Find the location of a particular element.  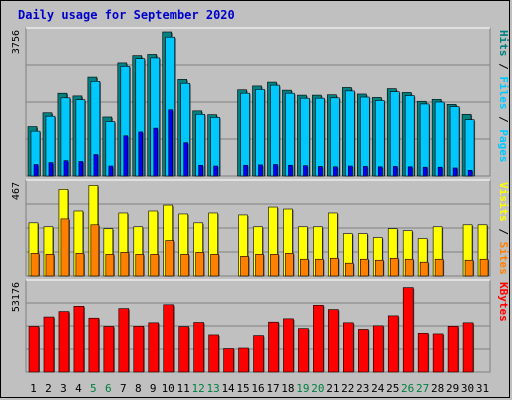

day-label: 5 is located at coordinates (93, 388).